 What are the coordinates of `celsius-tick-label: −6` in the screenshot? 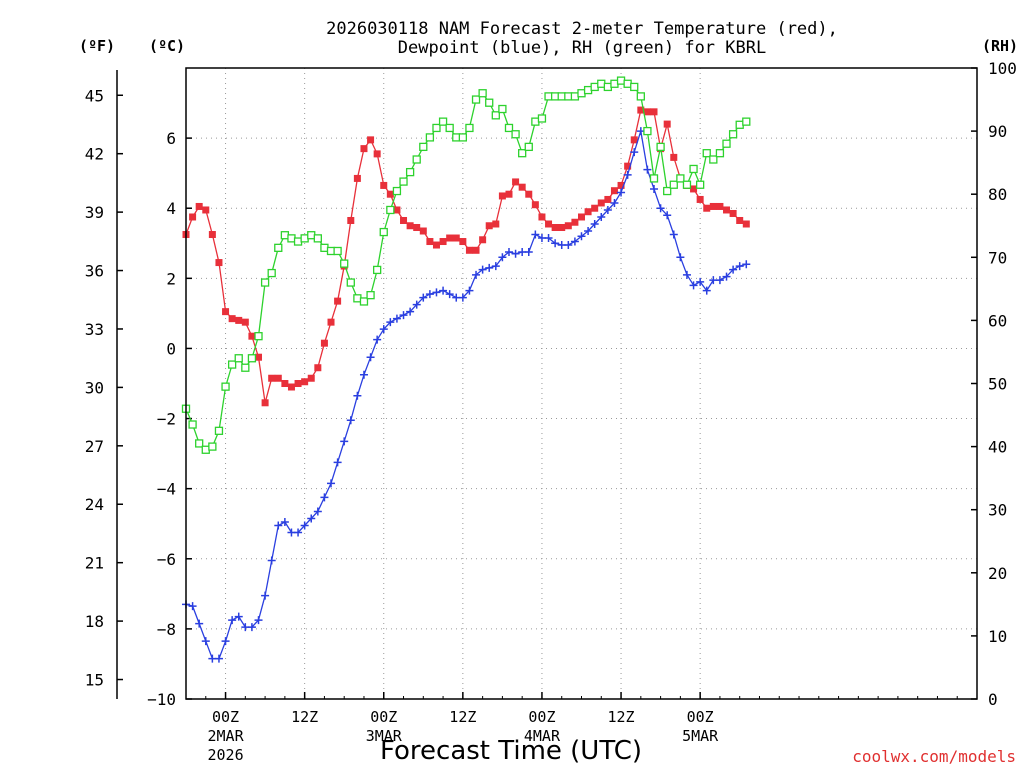 It's located at (166, 559).